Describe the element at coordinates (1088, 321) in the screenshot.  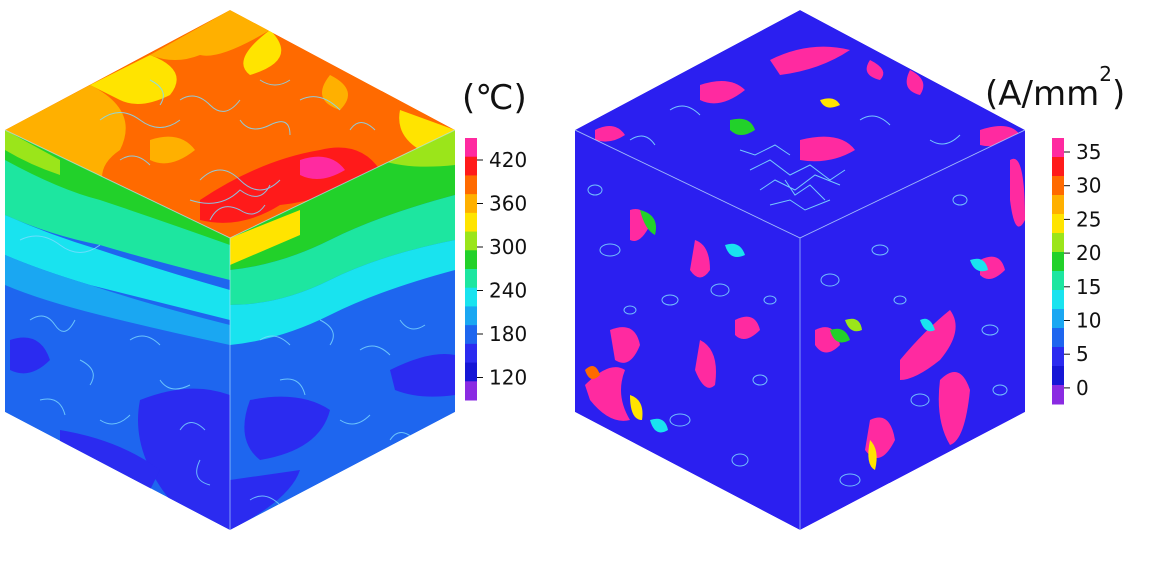
I see `colorbar-tick-label: 10` at that location.